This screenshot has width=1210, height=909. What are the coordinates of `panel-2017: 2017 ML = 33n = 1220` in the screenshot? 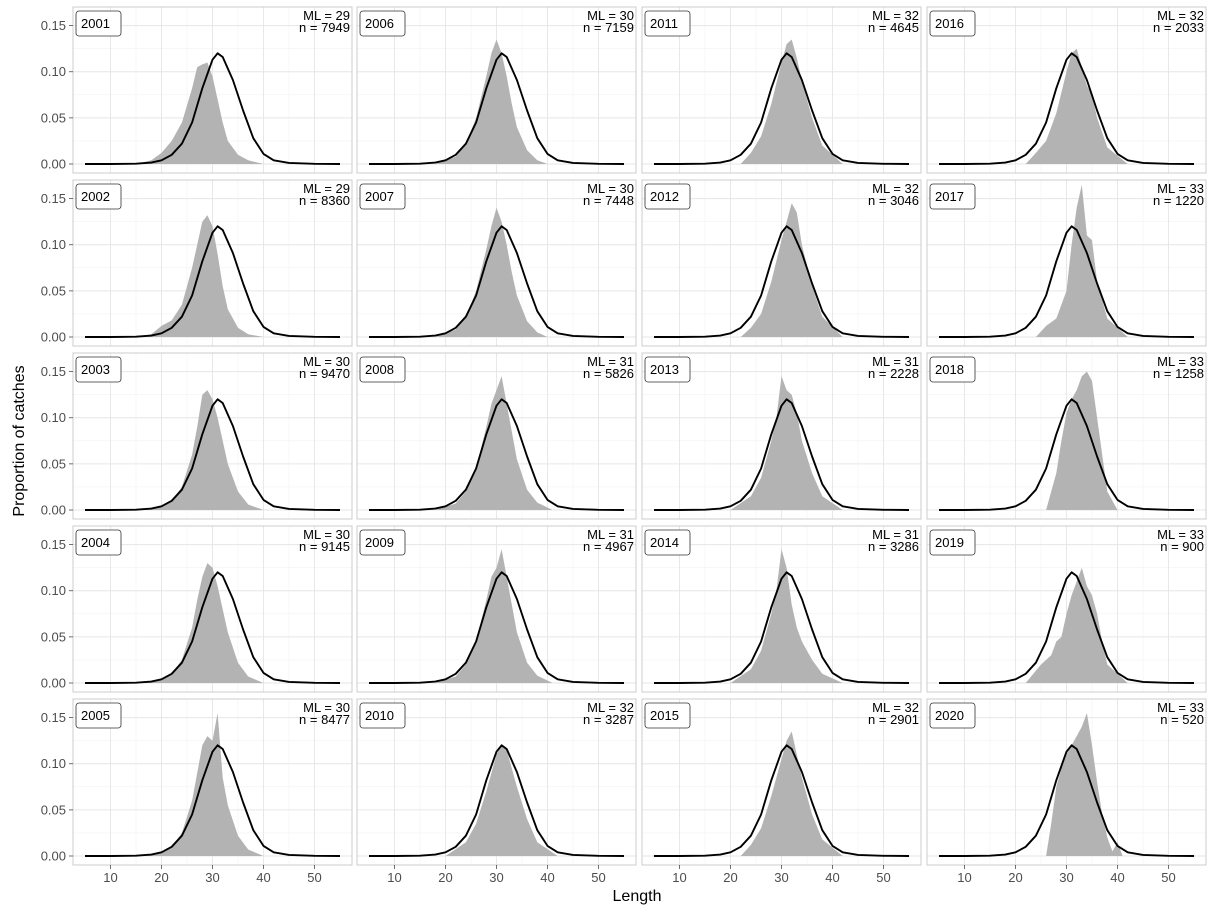 It's located at (1066, 263).